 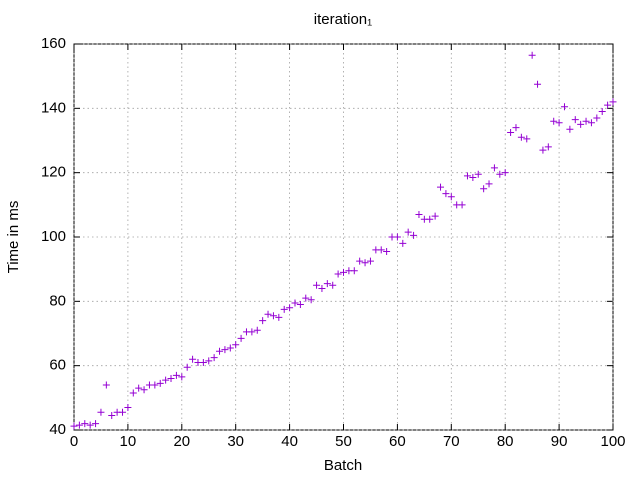 I want to click on y-tick-label: 40, so click(x=57, y=429).